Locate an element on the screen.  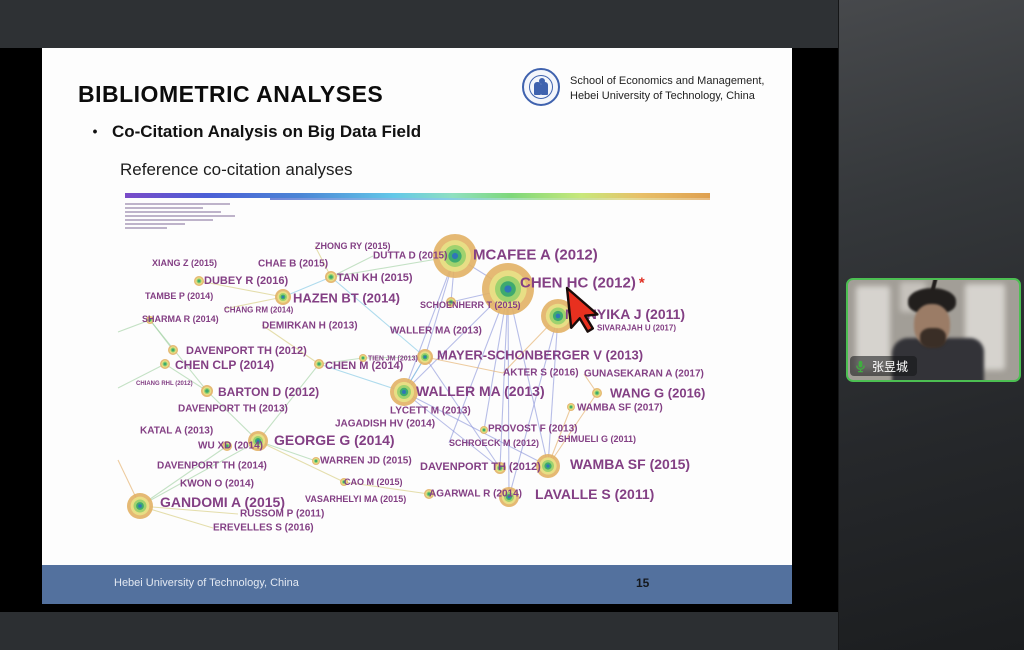
participant-video-tile: 张昱城 is located at coordinates (933, 330).